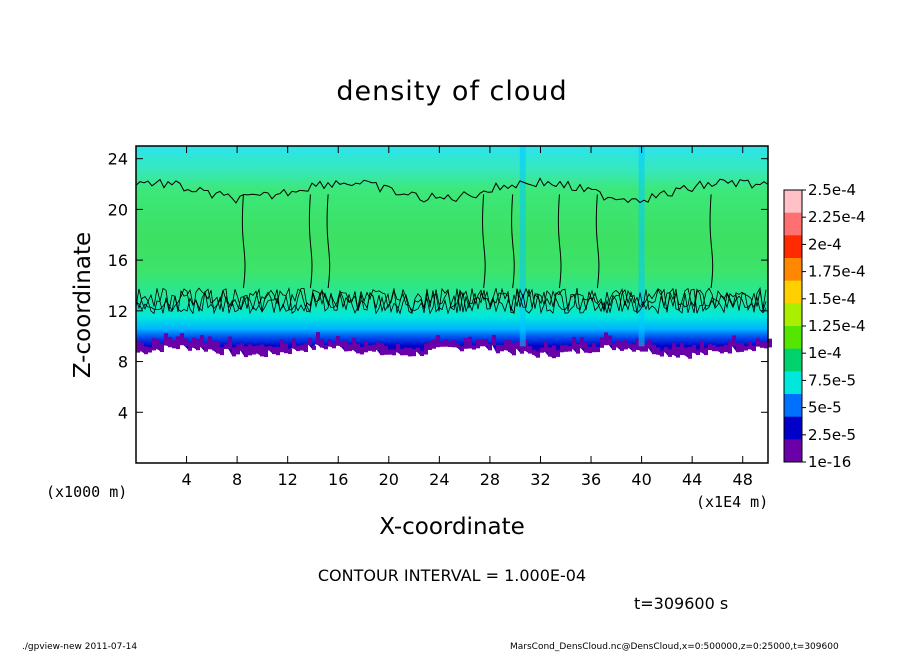 The image size is (904, 654). Describe the element at coordinates (825, 408) in the screenshot. I see `colorbar-label: 5e-5` at that location.